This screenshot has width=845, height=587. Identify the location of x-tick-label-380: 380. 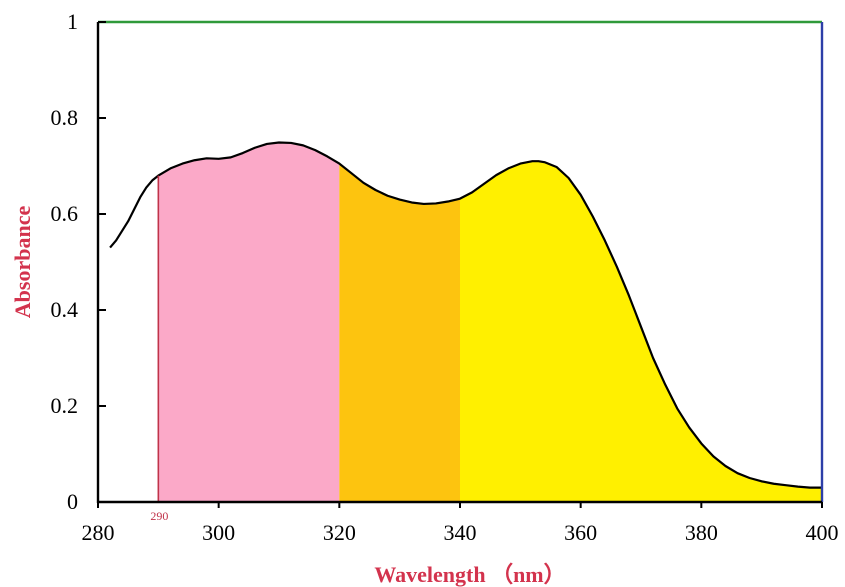
(701, 532).